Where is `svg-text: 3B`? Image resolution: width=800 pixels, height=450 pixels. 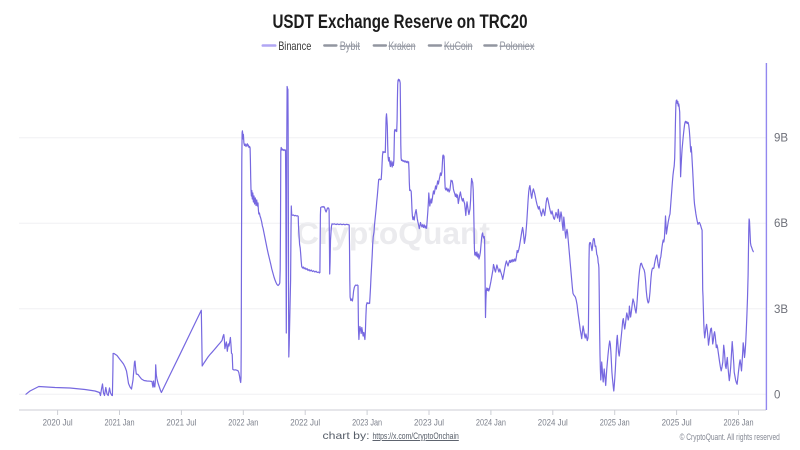 svg-text: 3B is located at coordinates (781, 310).